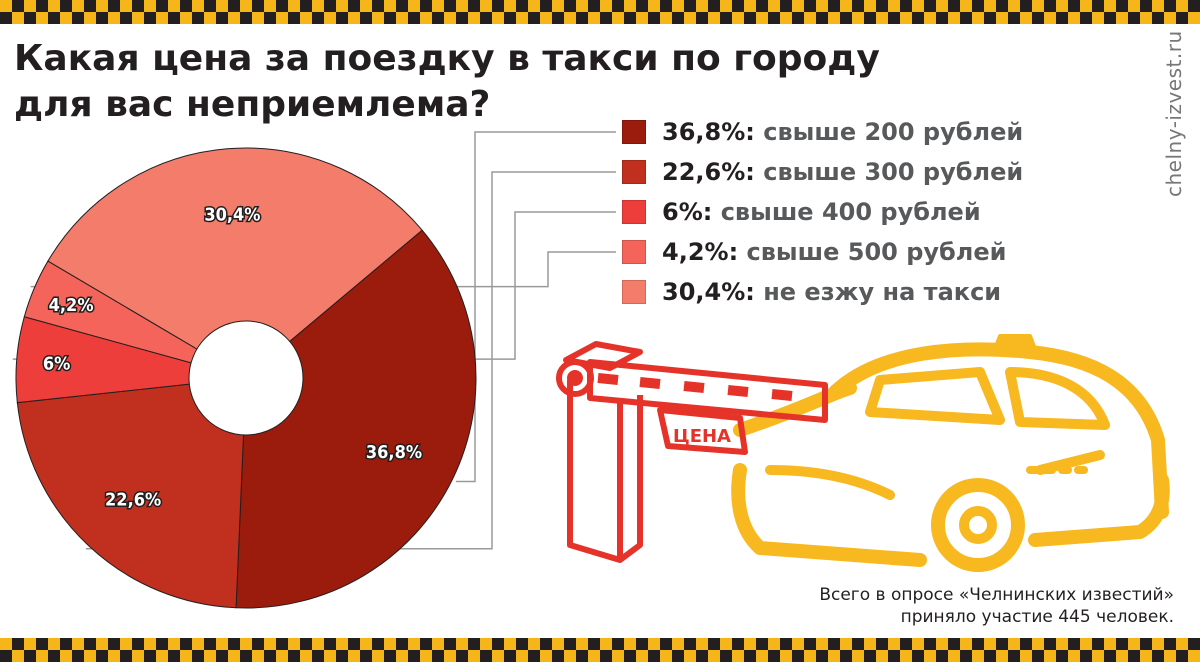 This screenshot has width=1200, height=662. Describe the element at coordinates (71, 305) in the screenshot. I see `pie-slice-label-4: 4,2%` at that location.